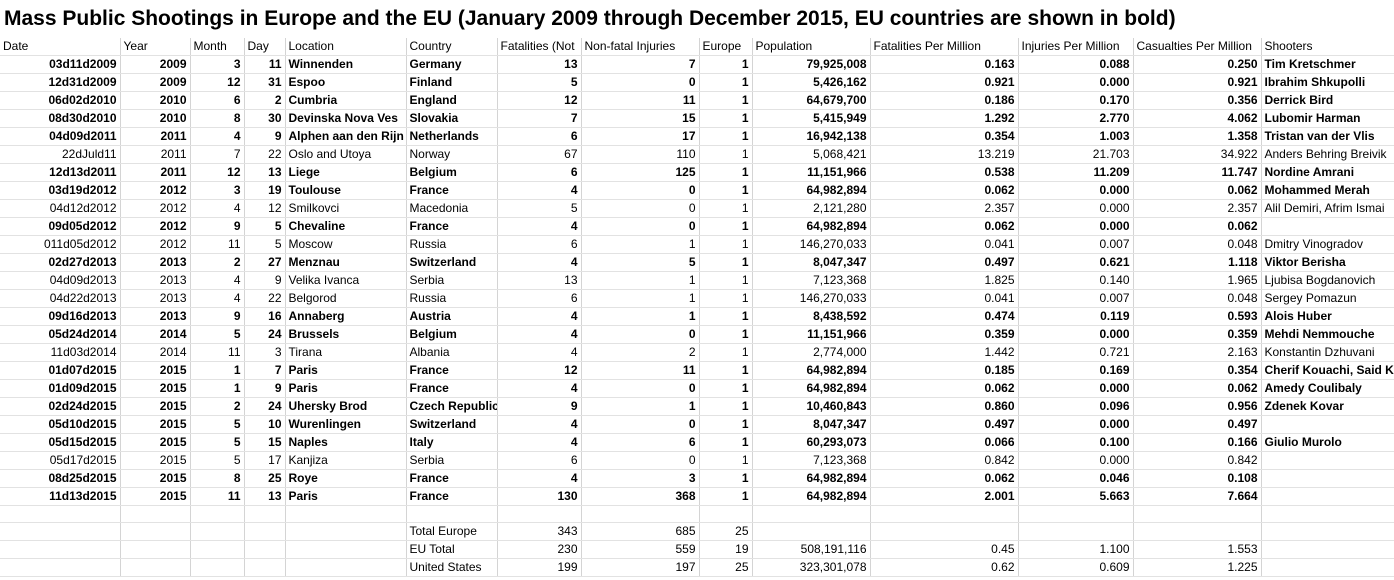 The height and width of the screenshot is (580, 1394). I want to click on cell: Fatalities Per Million, so click(944, 47).